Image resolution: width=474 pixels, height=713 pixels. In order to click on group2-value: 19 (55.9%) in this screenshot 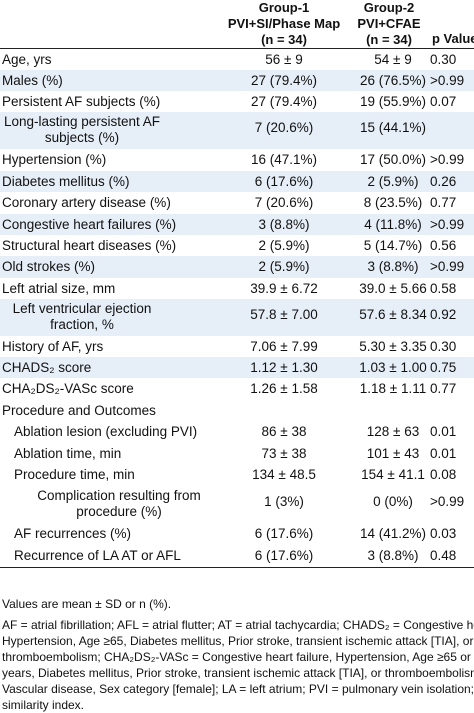, I will do `click(393, 101)`.